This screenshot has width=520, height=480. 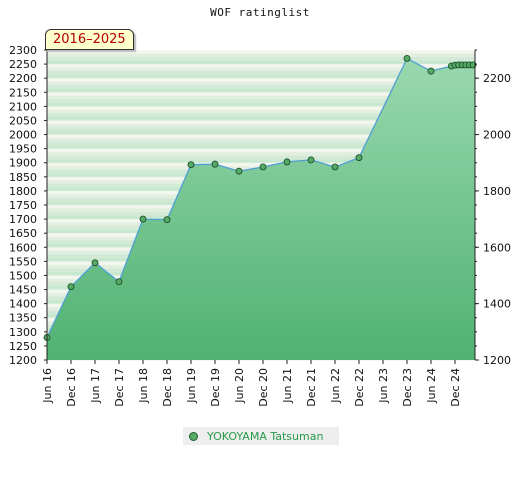 I want to click on y-tick-label: 1900, so click(x=23, y=163).